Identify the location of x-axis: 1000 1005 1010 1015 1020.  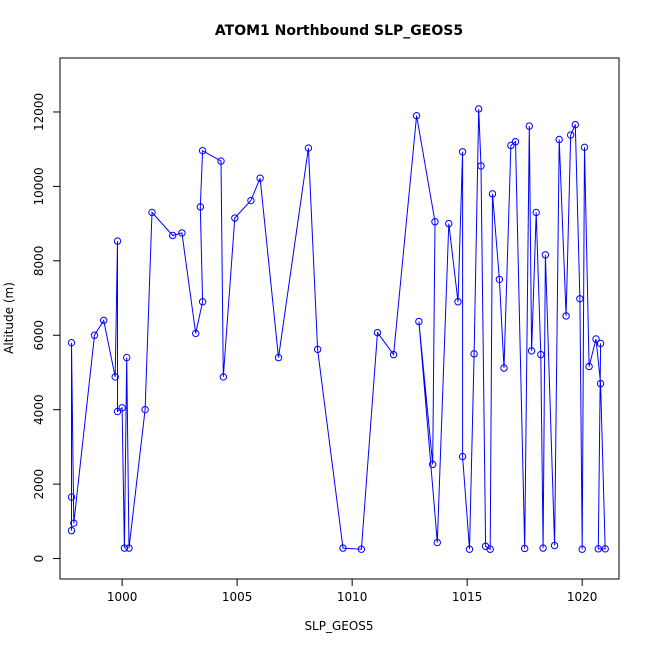
(352, 591).